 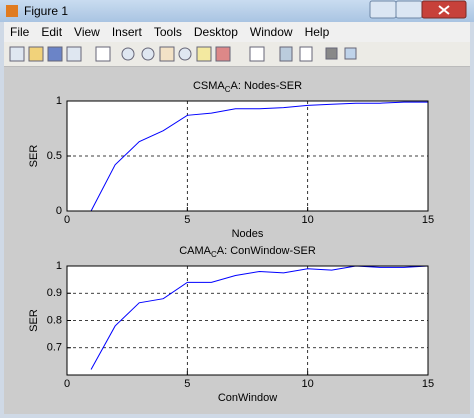 I want to click on tool-save, so click(x=55, y=54).